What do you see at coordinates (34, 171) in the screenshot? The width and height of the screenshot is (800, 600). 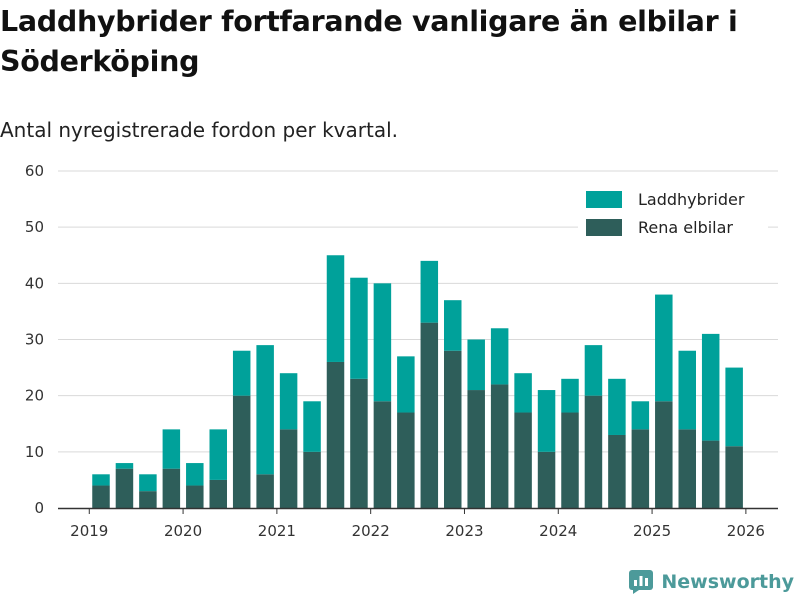 I see `y-tick-label: 60` at bounding box center [34, 171].